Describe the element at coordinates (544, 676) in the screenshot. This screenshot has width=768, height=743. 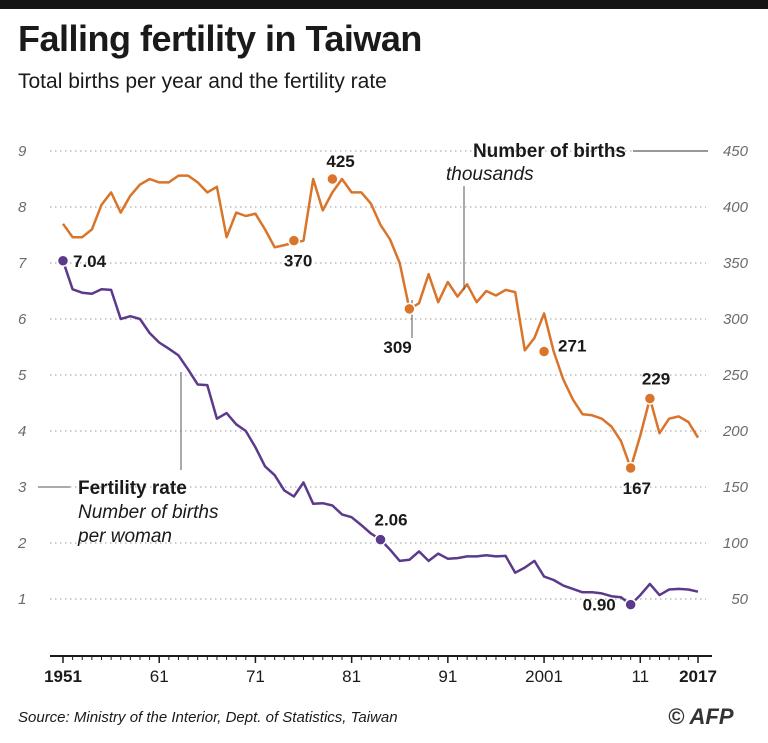
I see `x-axis-tick-label: 2001` at that location.